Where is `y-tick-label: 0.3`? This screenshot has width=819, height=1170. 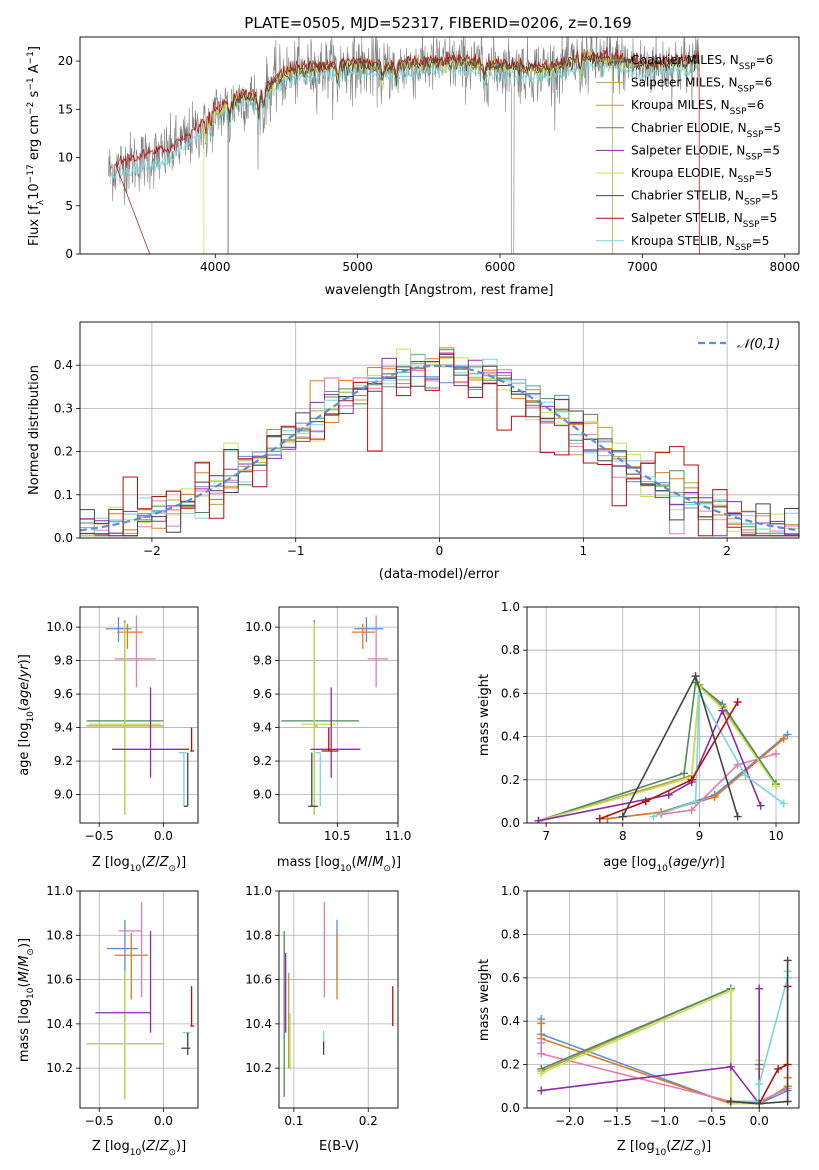 y-tick-label: 0.3 is located at coordinates (63, 408).